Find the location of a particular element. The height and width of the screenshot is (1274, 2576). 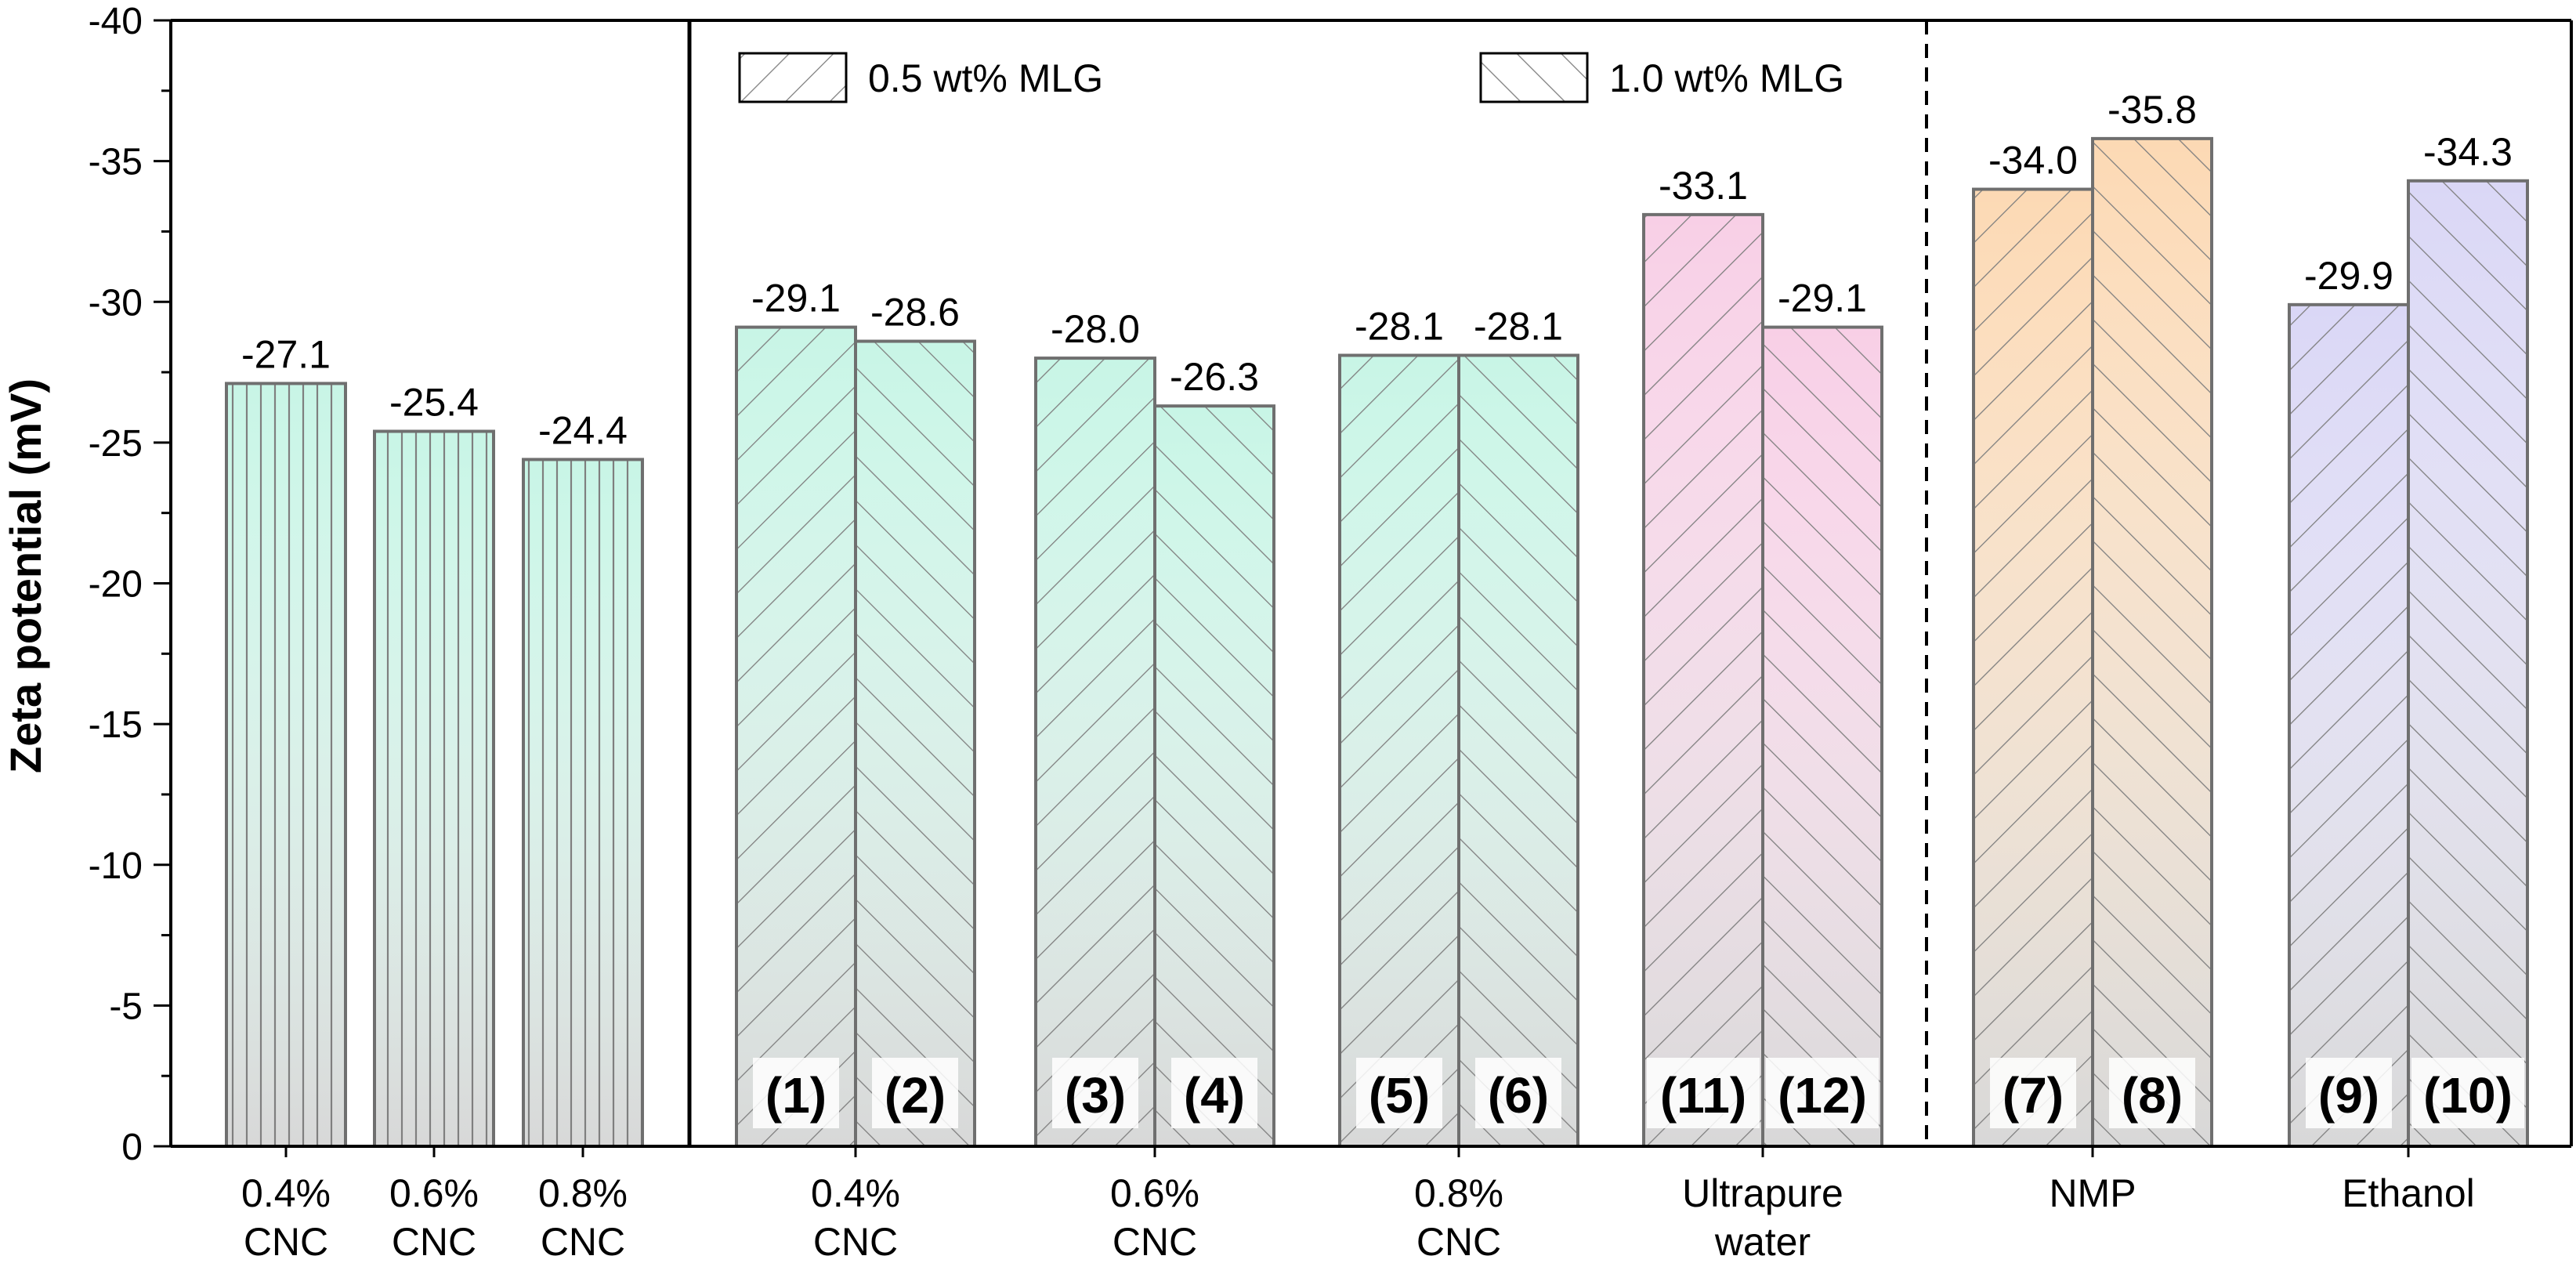

y-tick-label: -15 is located at coordinates (116, 725).